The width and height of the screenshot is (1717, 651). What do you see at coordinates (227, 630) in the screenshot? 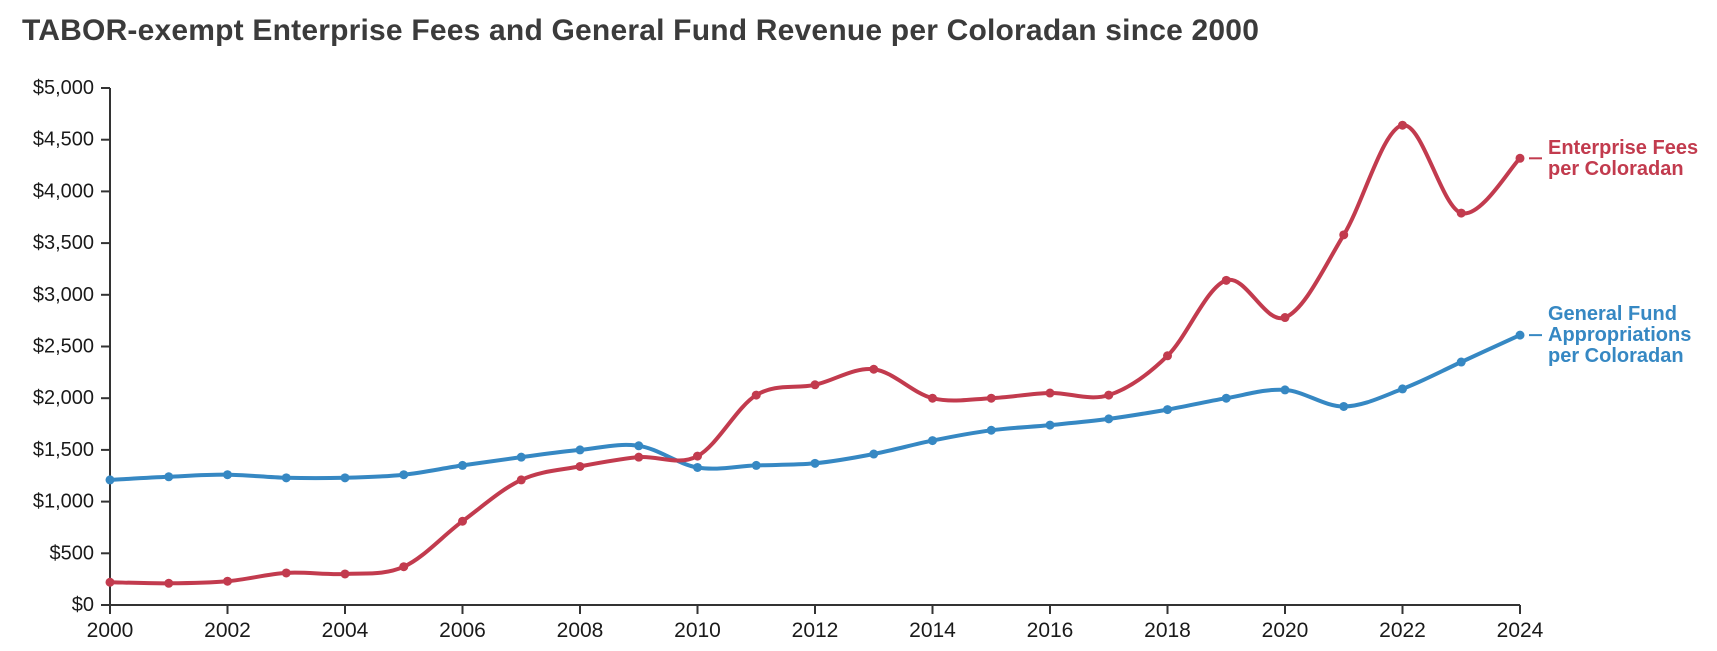
I see `x-axis-tick-label: 2002` at bounding box center [227, 630].